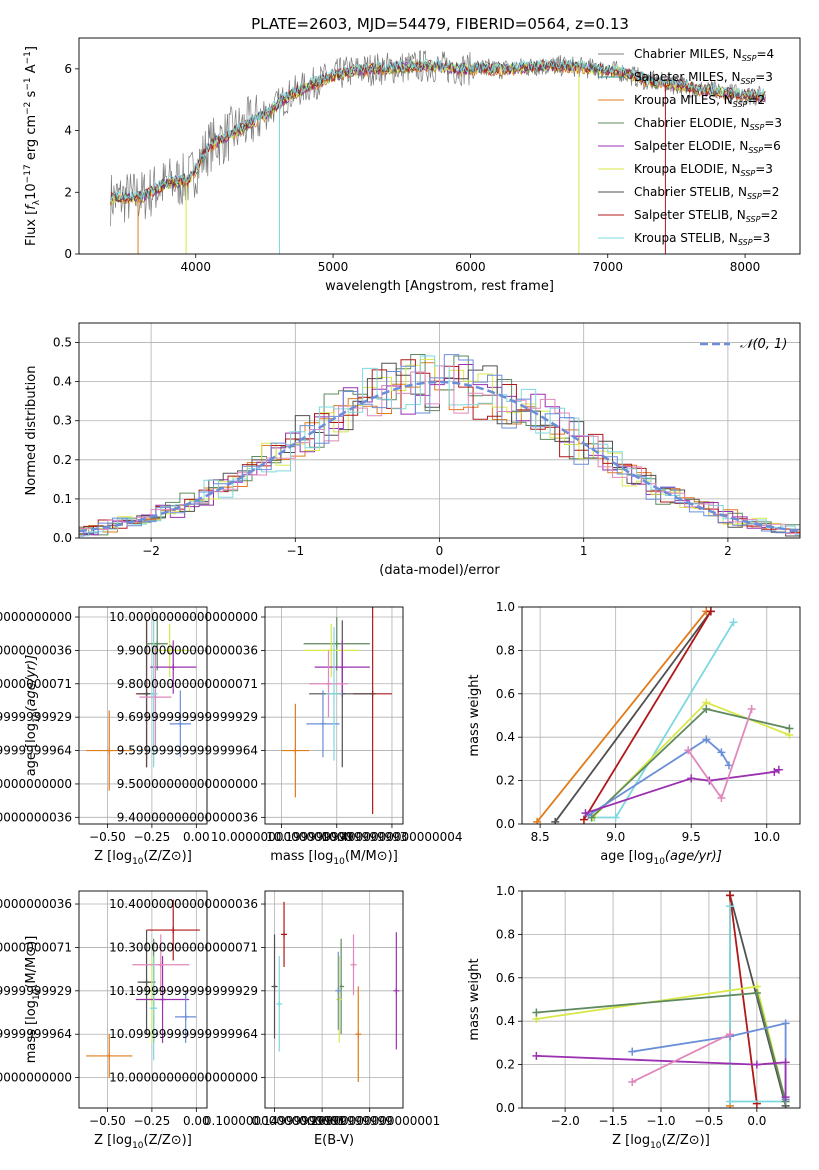 The width and height of the screenshot is (819, 1170). Describe the element at coordinates (439, 286) in the screenshot. I see `x-axis-label: wavelength [Angstrom, rest frame]` at that location.